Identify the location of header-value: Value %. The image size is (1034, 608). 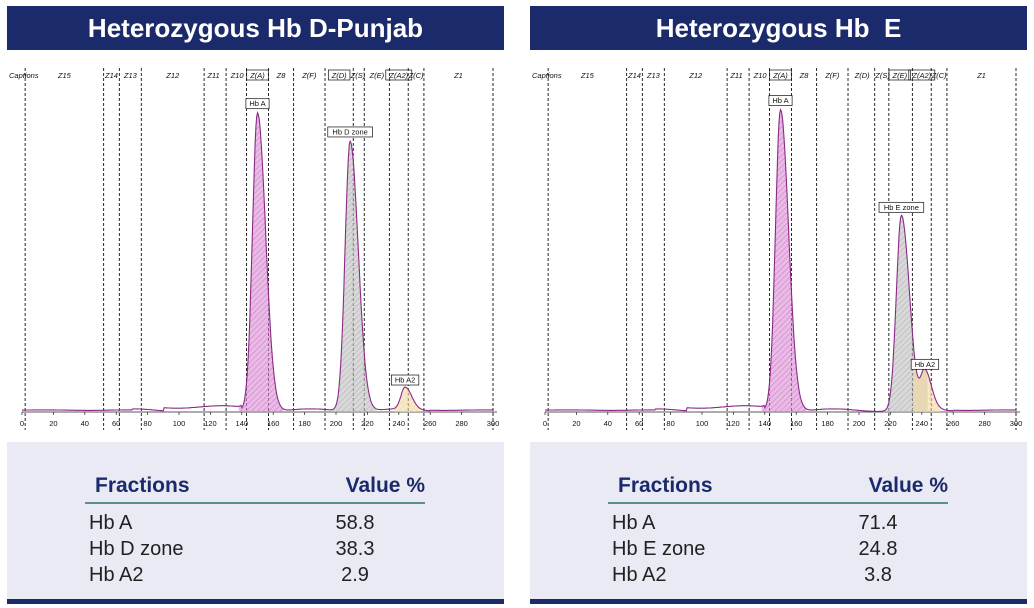
(908, 485).